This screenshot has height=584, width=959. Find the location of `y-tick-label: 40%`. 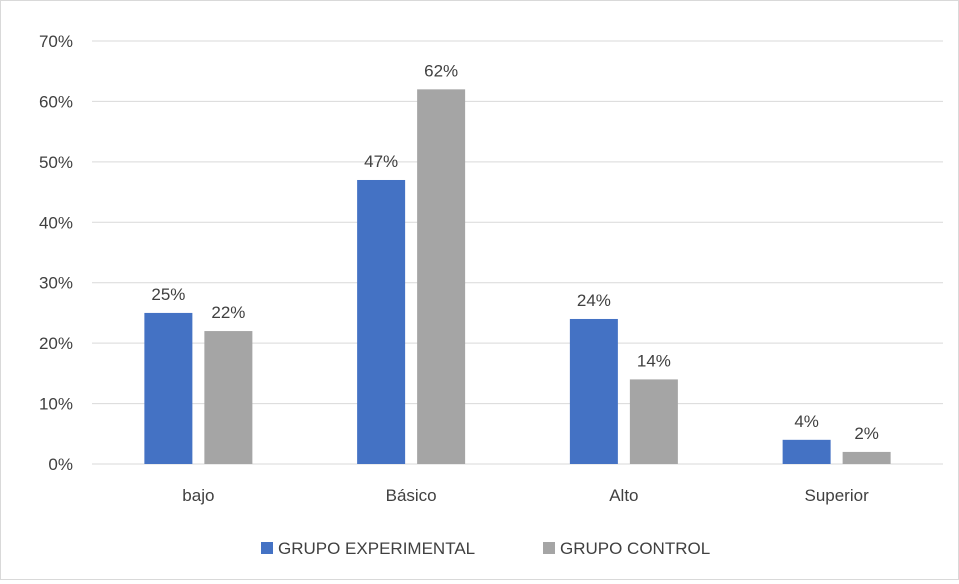

y-tick-label: 40% is located at coordinates (56, 222).